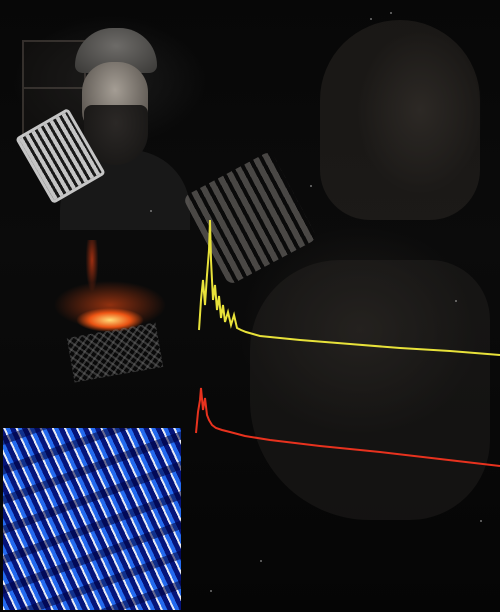 The image size is (500, 612). I want to click on lower-red-trace, so click(347, 427).